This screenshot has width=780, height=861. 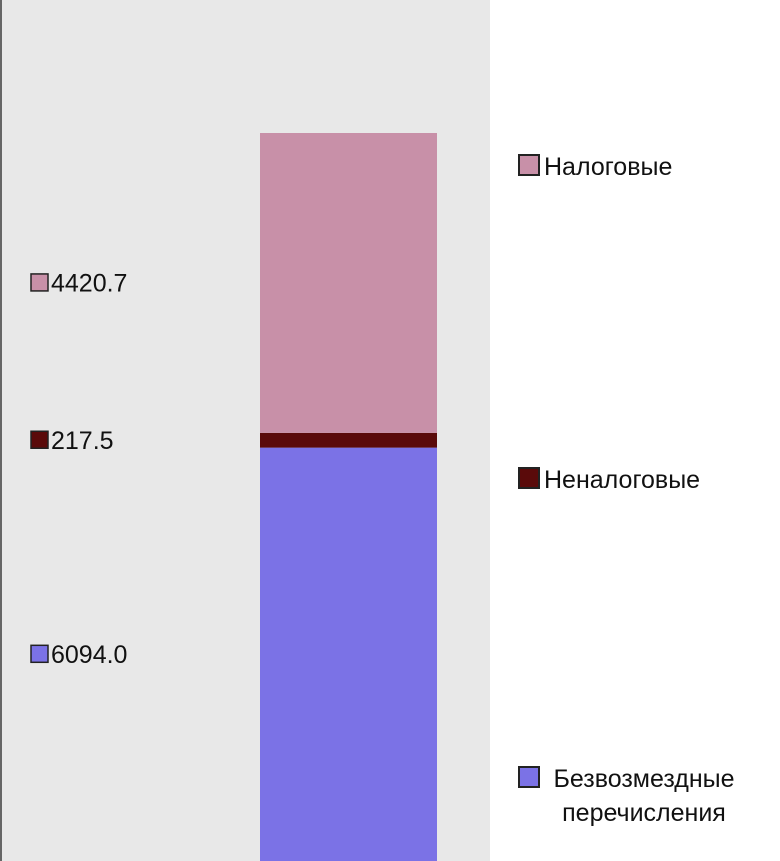 I want to click on legend-label: Налоговые, so click(x=608, y=167).